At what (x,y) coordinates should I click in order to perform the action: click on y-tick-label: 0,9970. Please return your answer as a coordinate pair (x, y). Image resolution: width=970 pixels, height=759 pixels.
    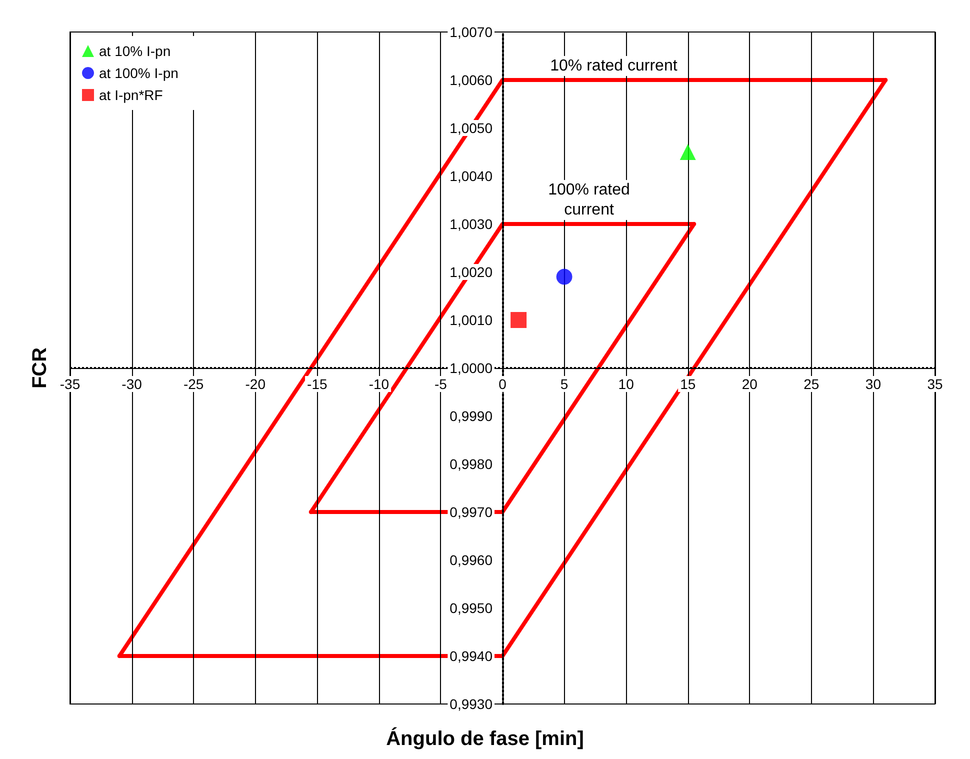
    Looking at the image, I should click on (471, 512).